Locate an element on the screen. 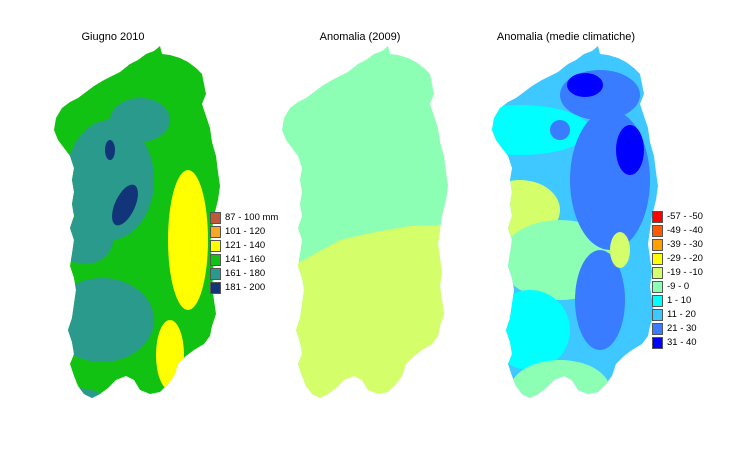 The width and height of the screenshot is (730, 450). legend-anomaly-label: 21 - 30 is located at coordinates (682, 328).